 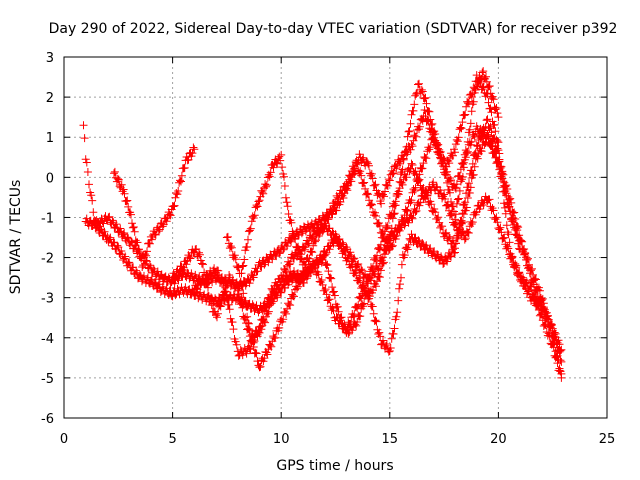 I want to click on x-tick-label: 15, so click(x=390, y=439).